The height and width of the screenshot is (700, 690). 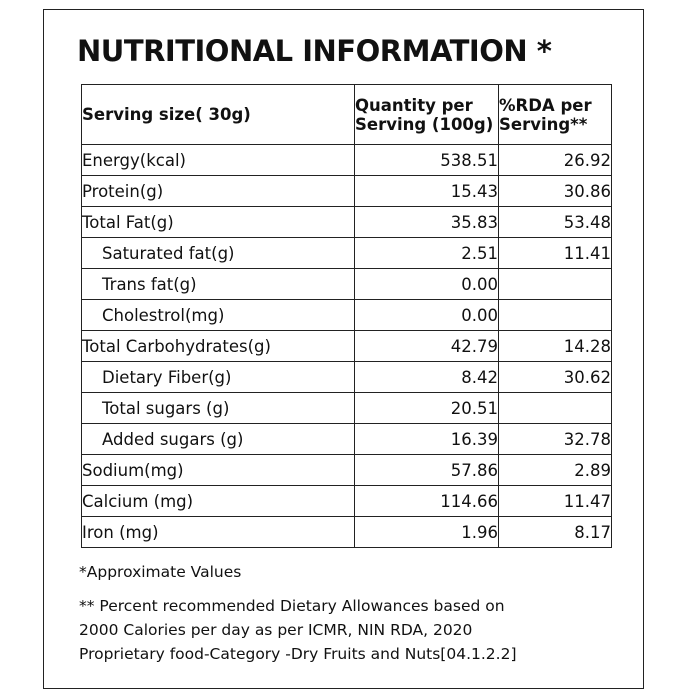 I want to click on nutrient-quantity: 20.51, so click(x=426, y=408).